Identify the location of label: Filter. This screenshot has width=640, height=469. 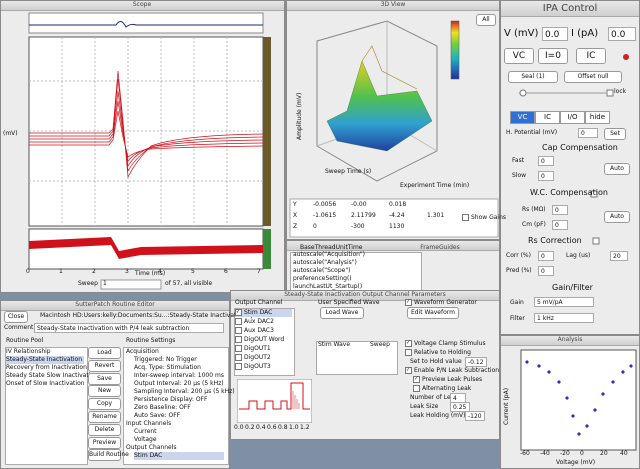
(517, 318).